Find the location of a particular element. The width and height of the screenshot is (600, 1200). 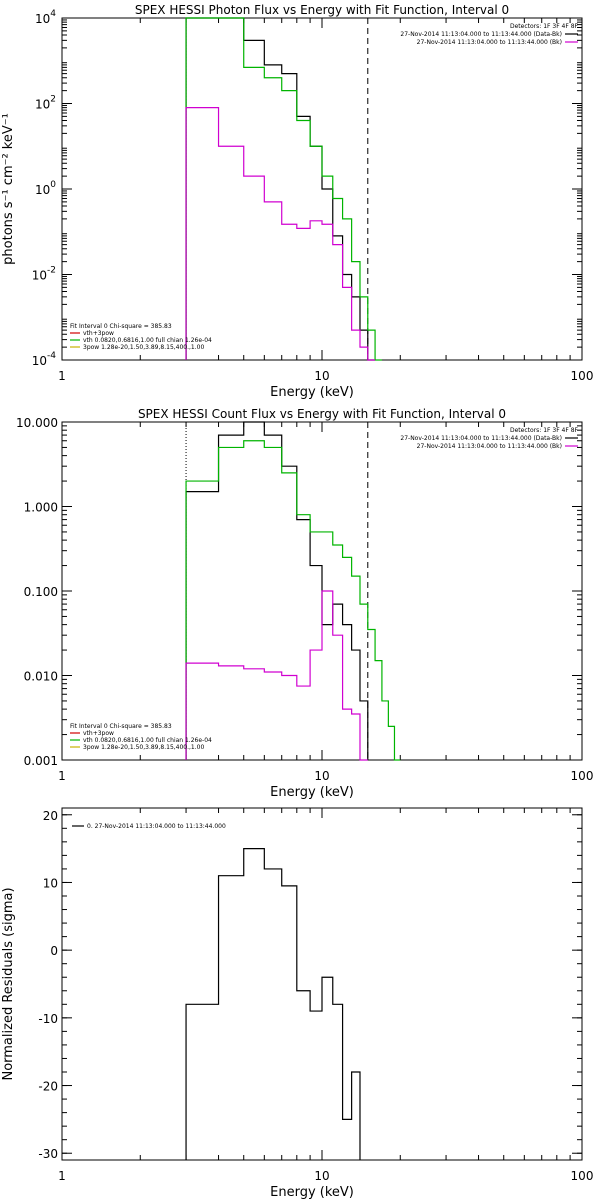

y-tick-exponent: -2 is located at coordinates (51, 271).